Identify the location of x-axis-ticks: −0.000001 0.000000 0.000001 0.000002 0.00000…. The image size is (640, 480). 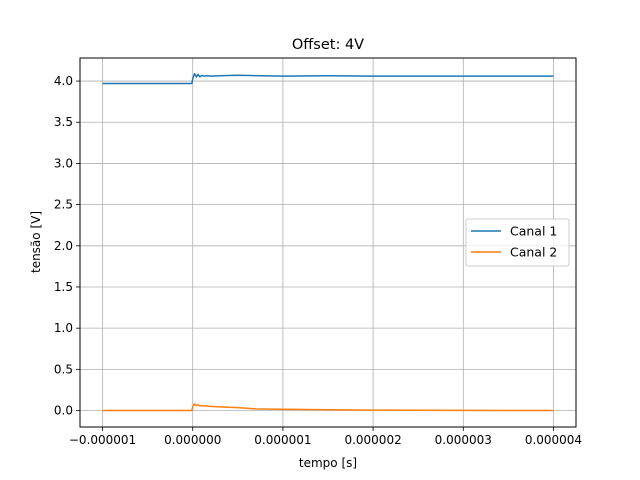
(325, 437).